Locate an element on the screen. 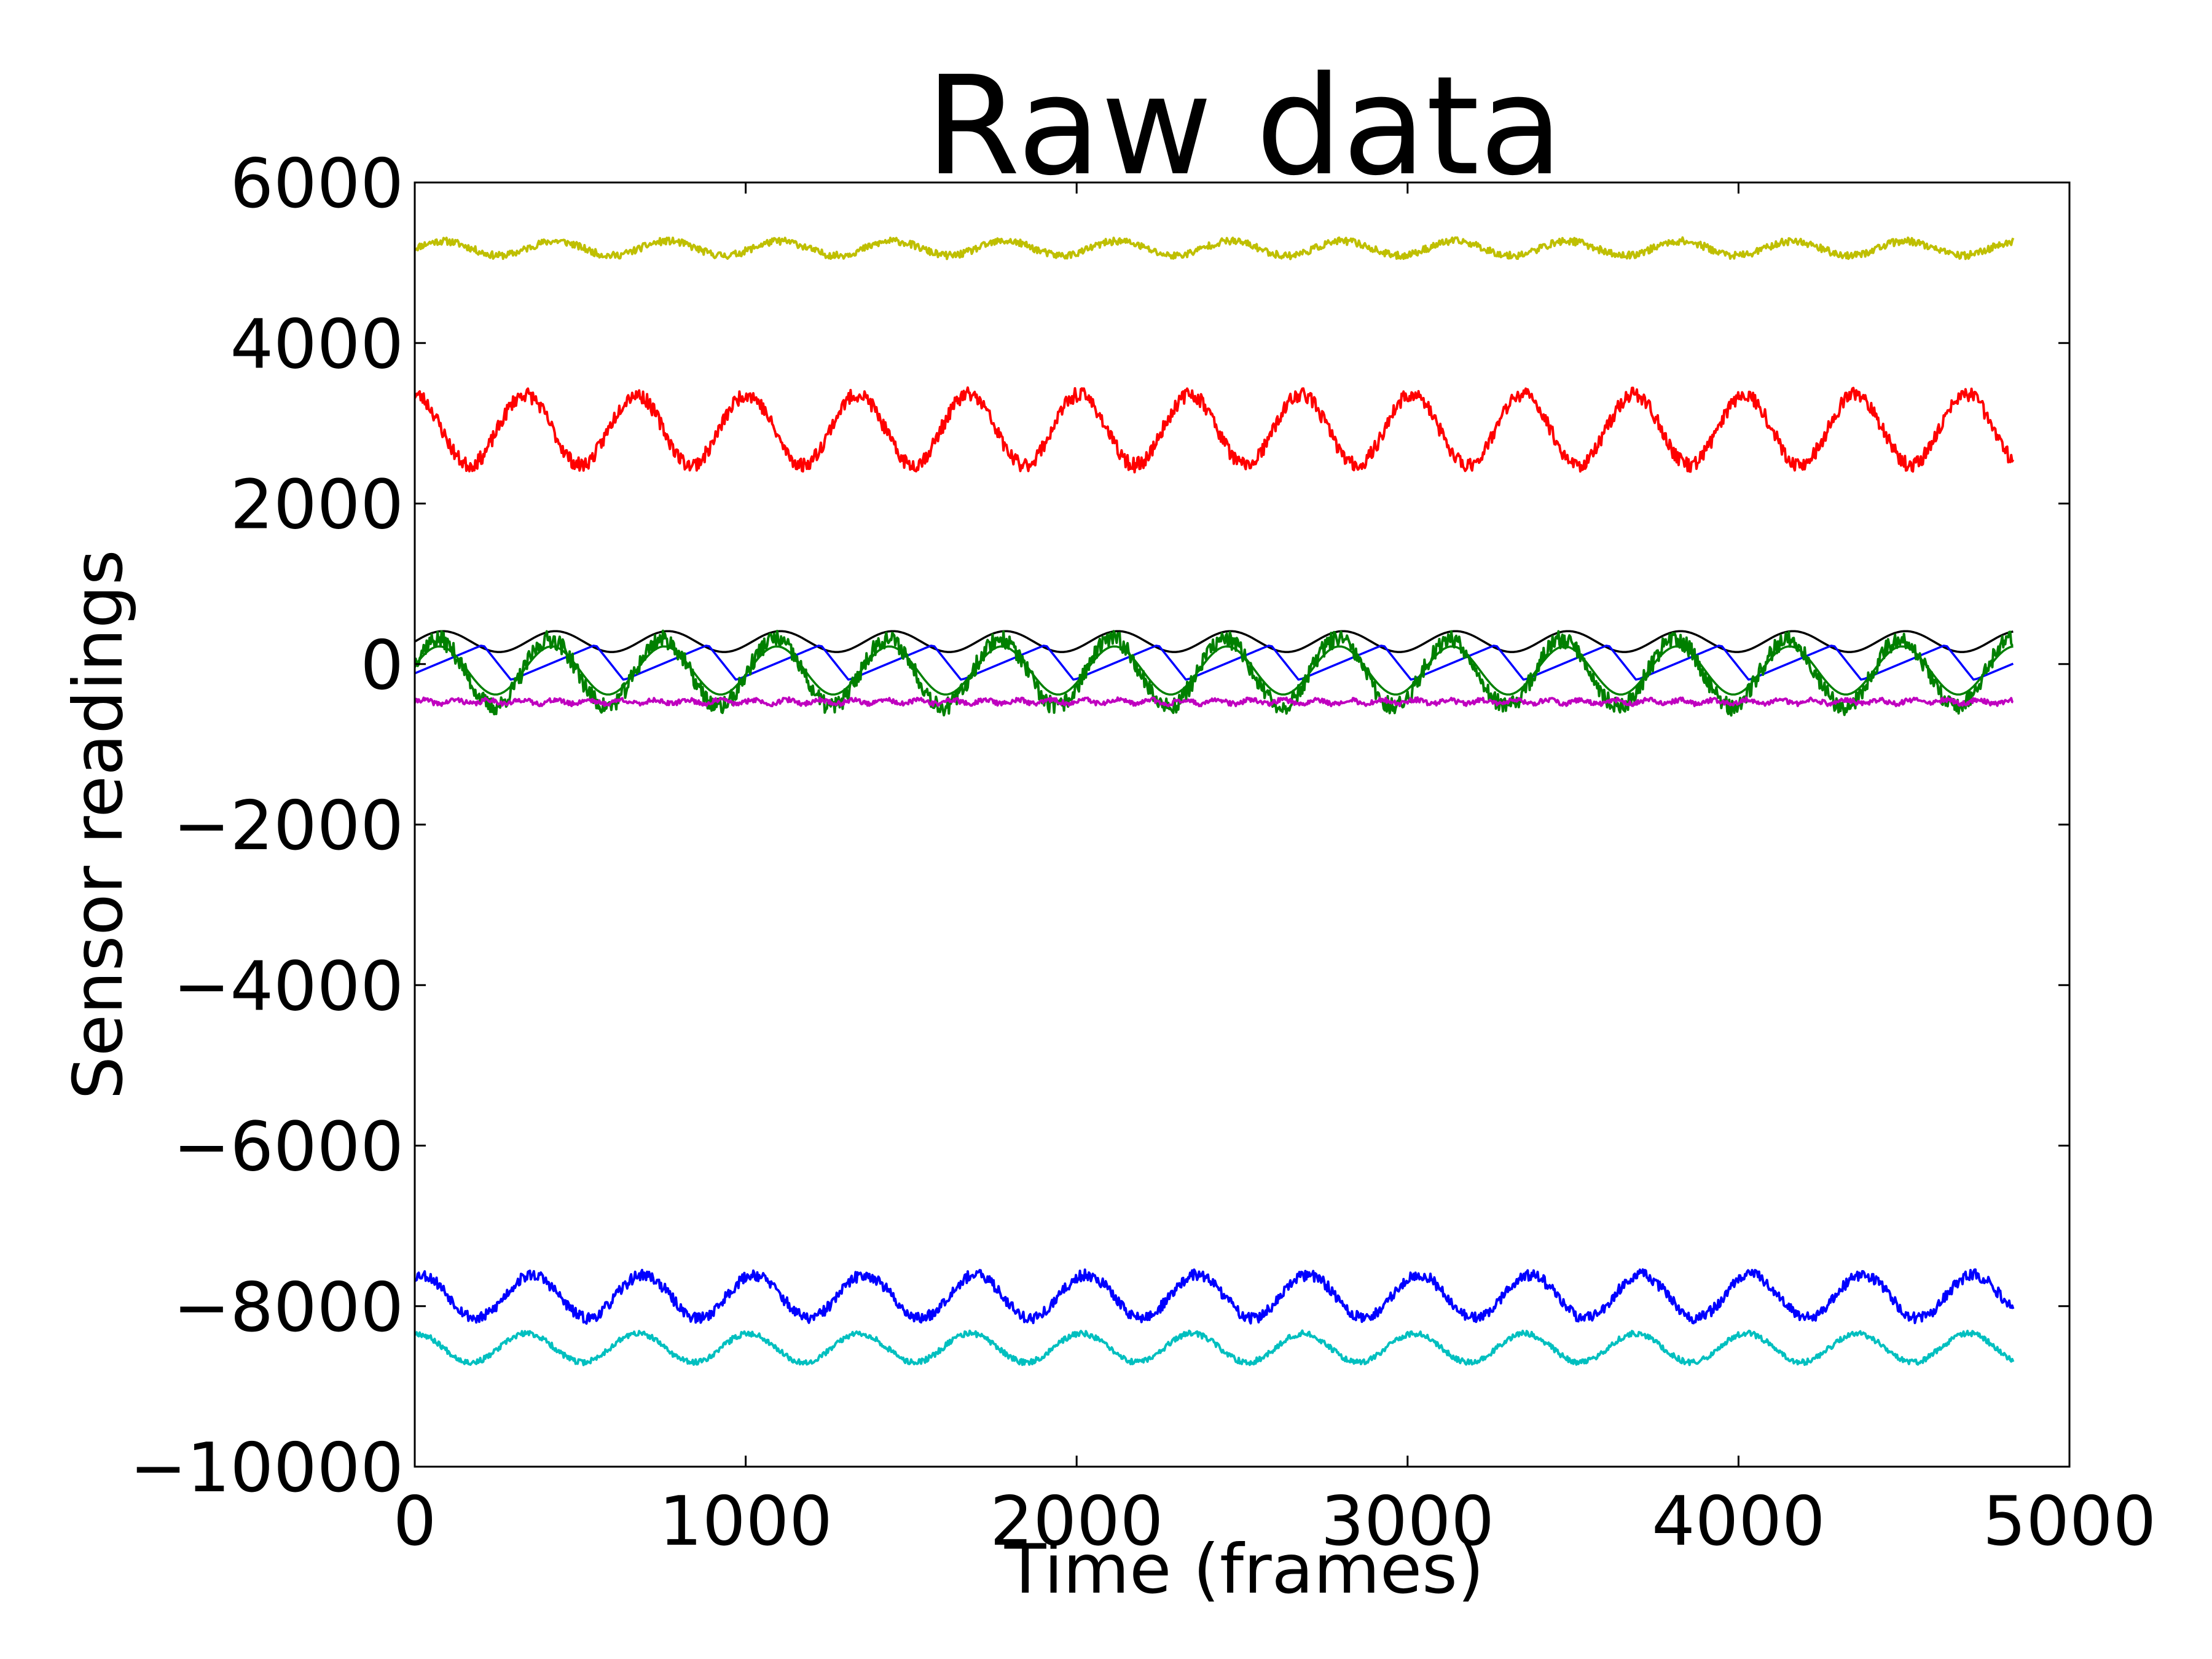 This screenshot has width=2212, height=1659. y-tick-label: −2000 is located at coordinates (288, 826).